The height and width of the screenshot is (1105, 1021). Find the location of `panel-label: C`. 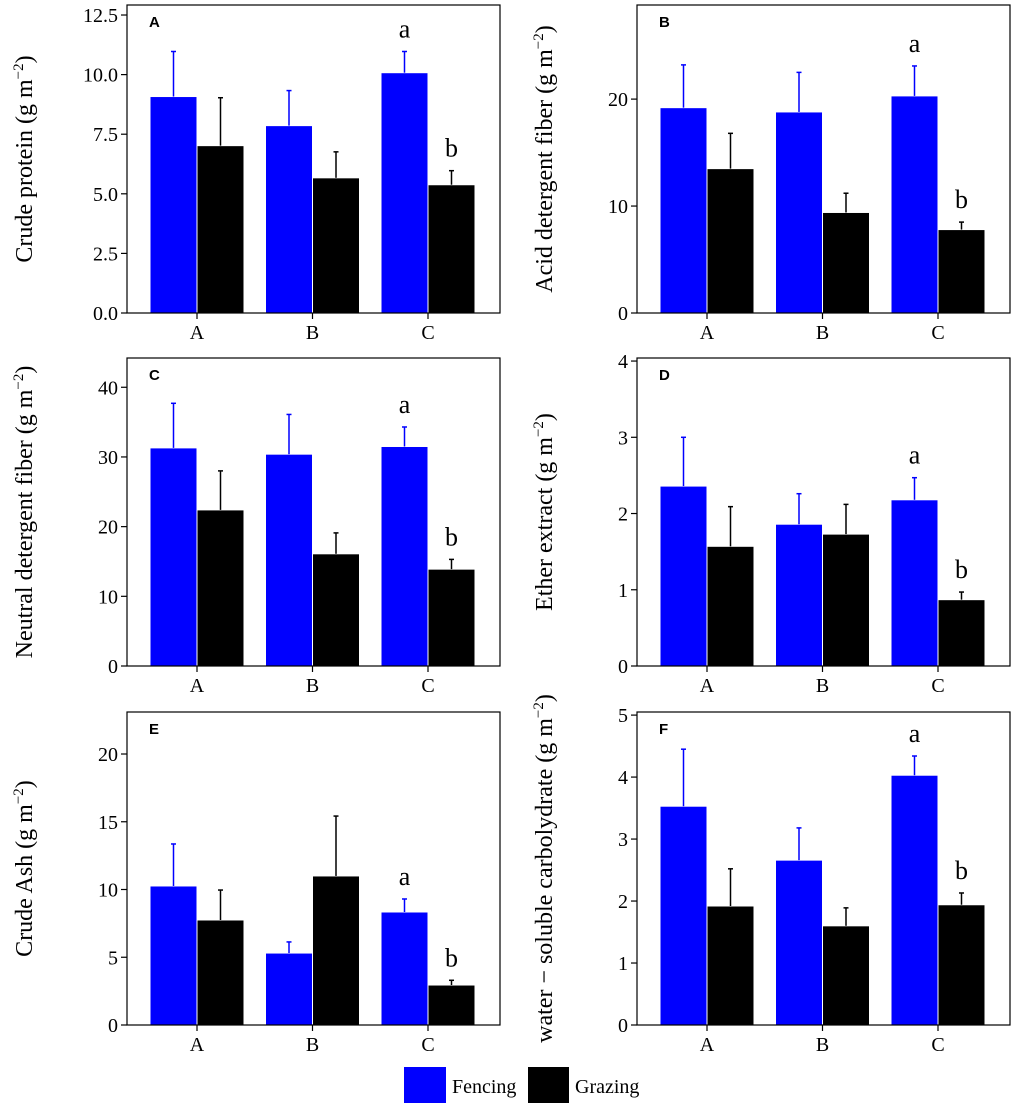

panel-label: C is located at coordinates (154, 375).